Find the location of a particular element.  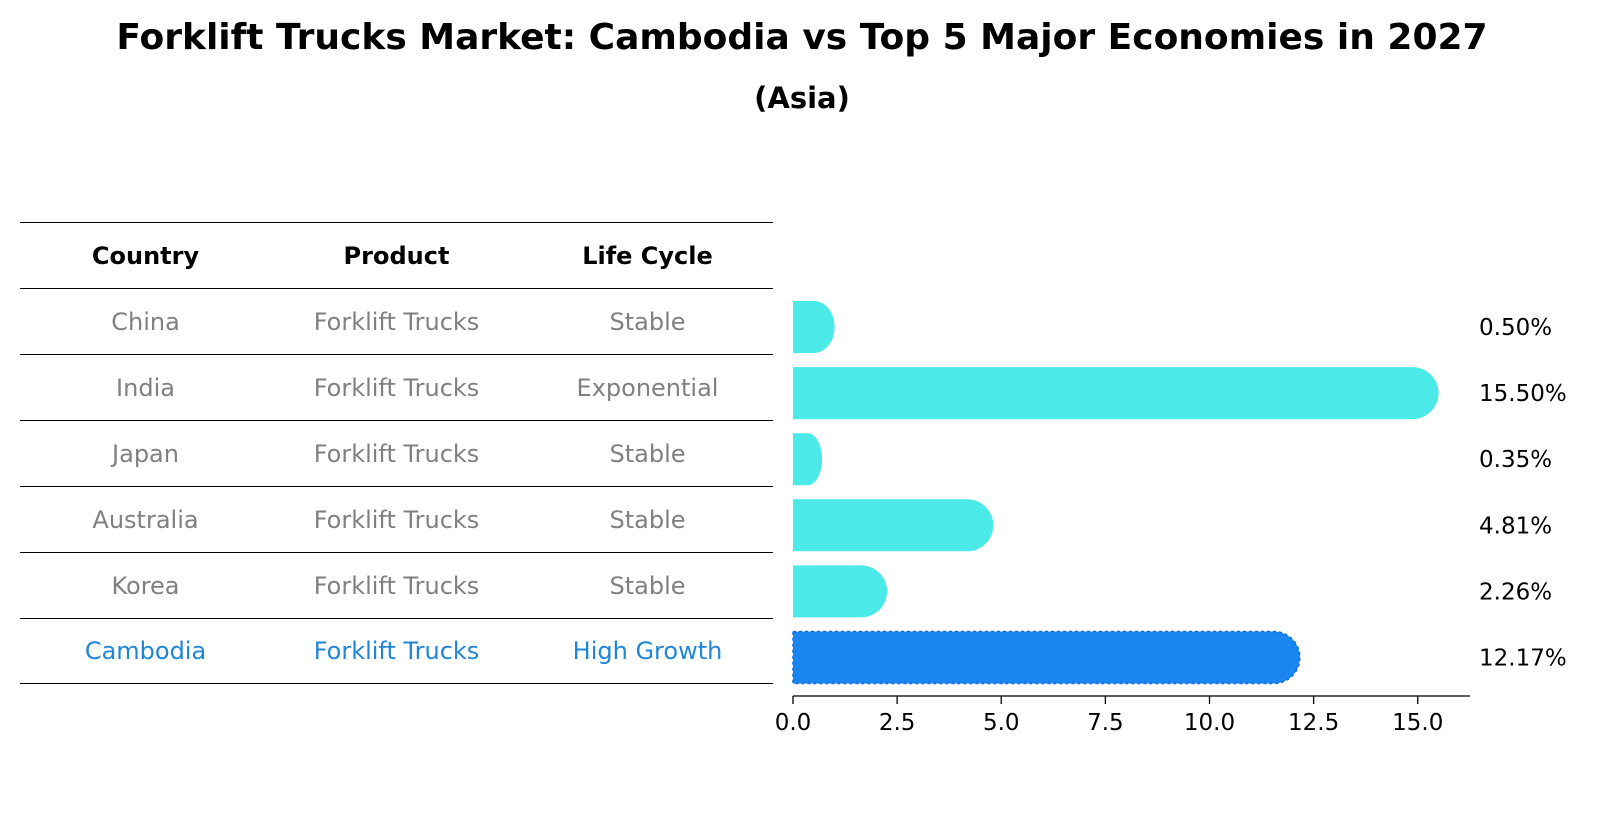

bar-korea is located at coordinates (840, 591).